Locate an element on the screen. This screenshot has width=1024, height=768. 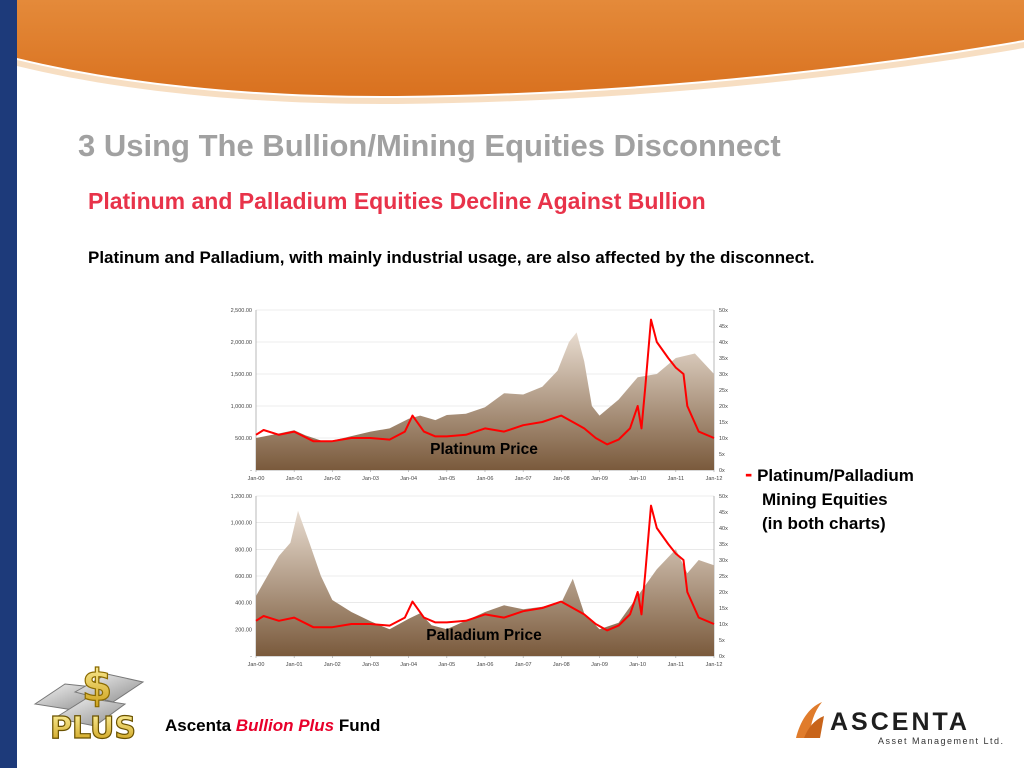
palladium-x-tick-label: Jan-11 is located at coordinates (676, 665).